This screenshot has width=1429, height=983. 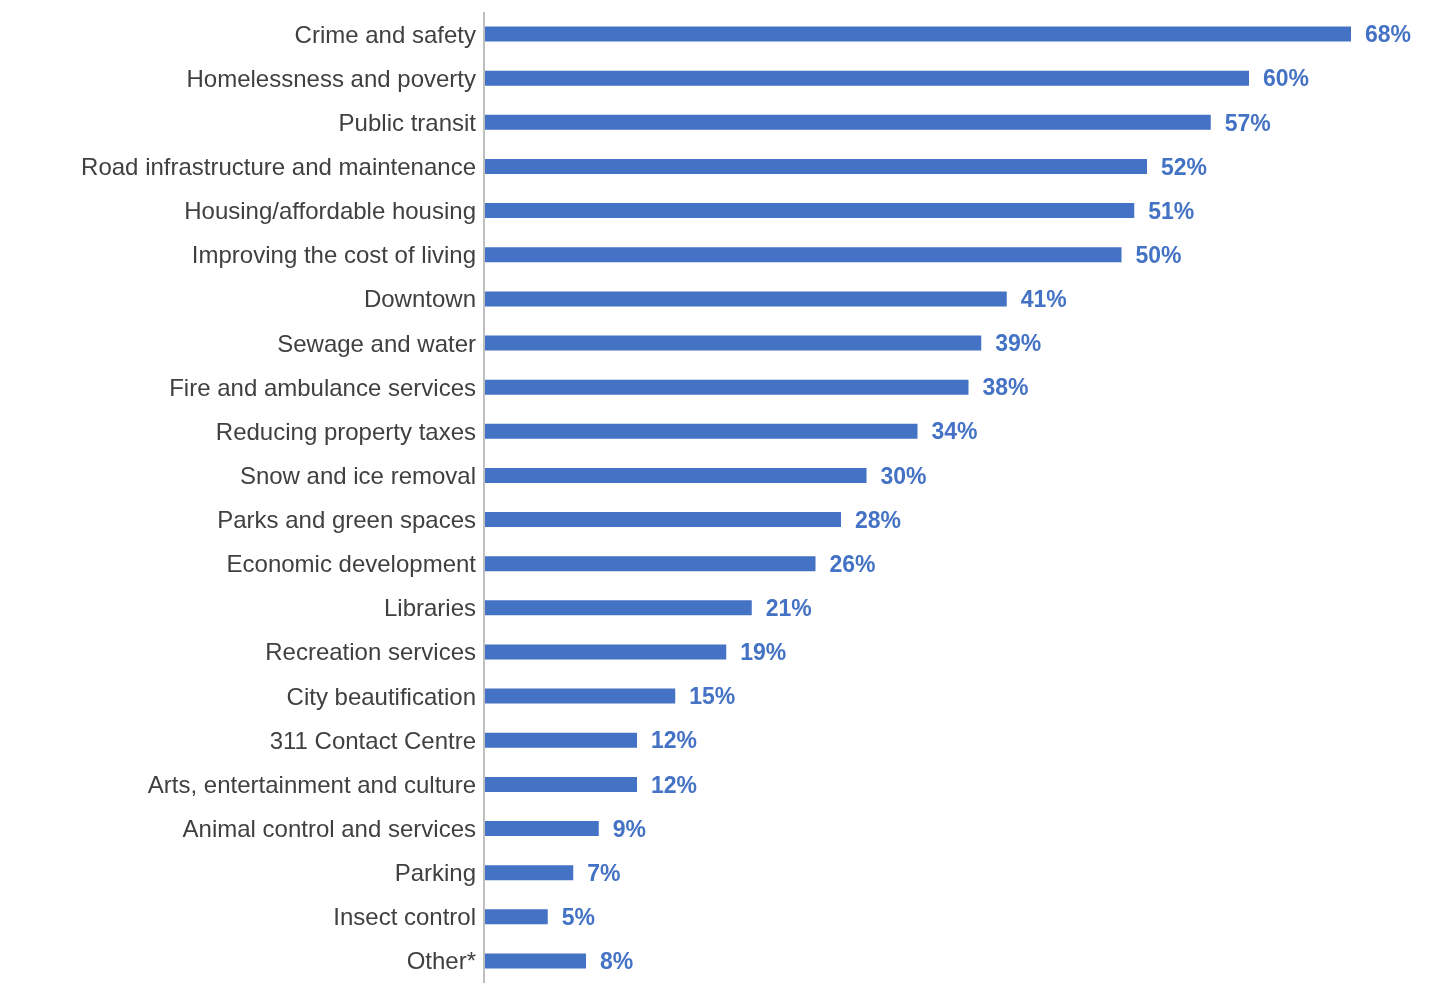 I want to click on data-label: 38%, so click(x=1005, y=387).